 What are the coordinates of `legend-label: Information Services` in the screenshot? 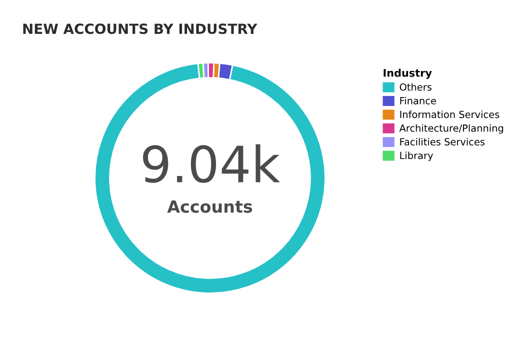 It's located at (450, 114).